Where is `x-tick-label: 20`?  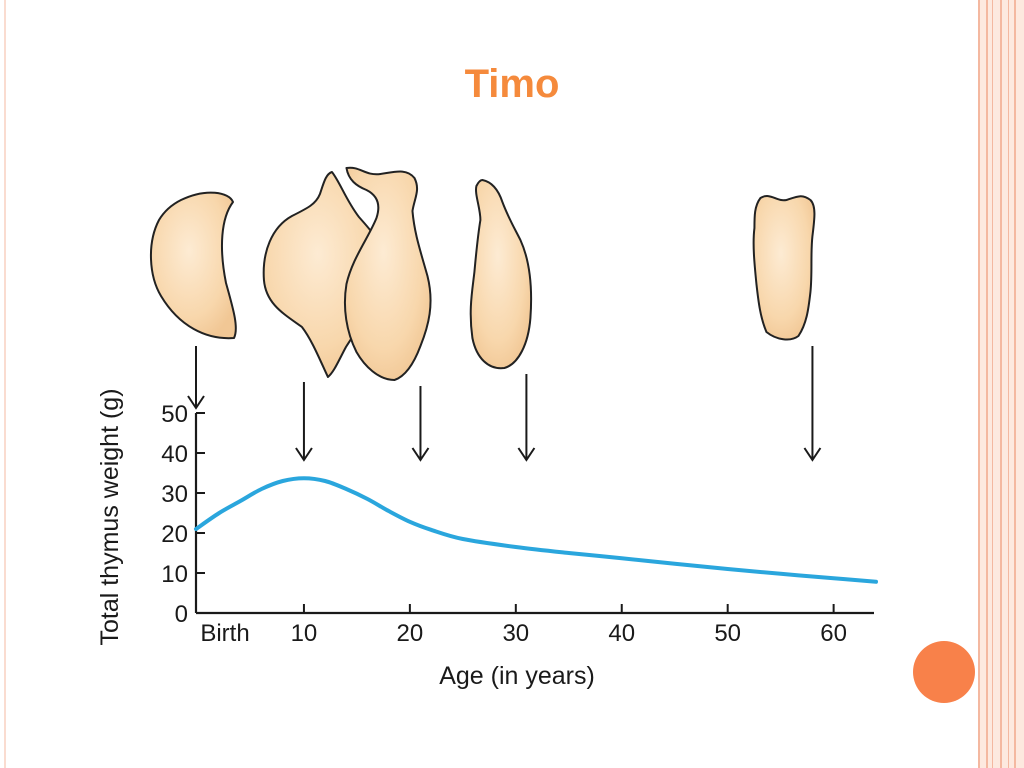
x-tick-label: 20 is located at coordinates (410, 633).